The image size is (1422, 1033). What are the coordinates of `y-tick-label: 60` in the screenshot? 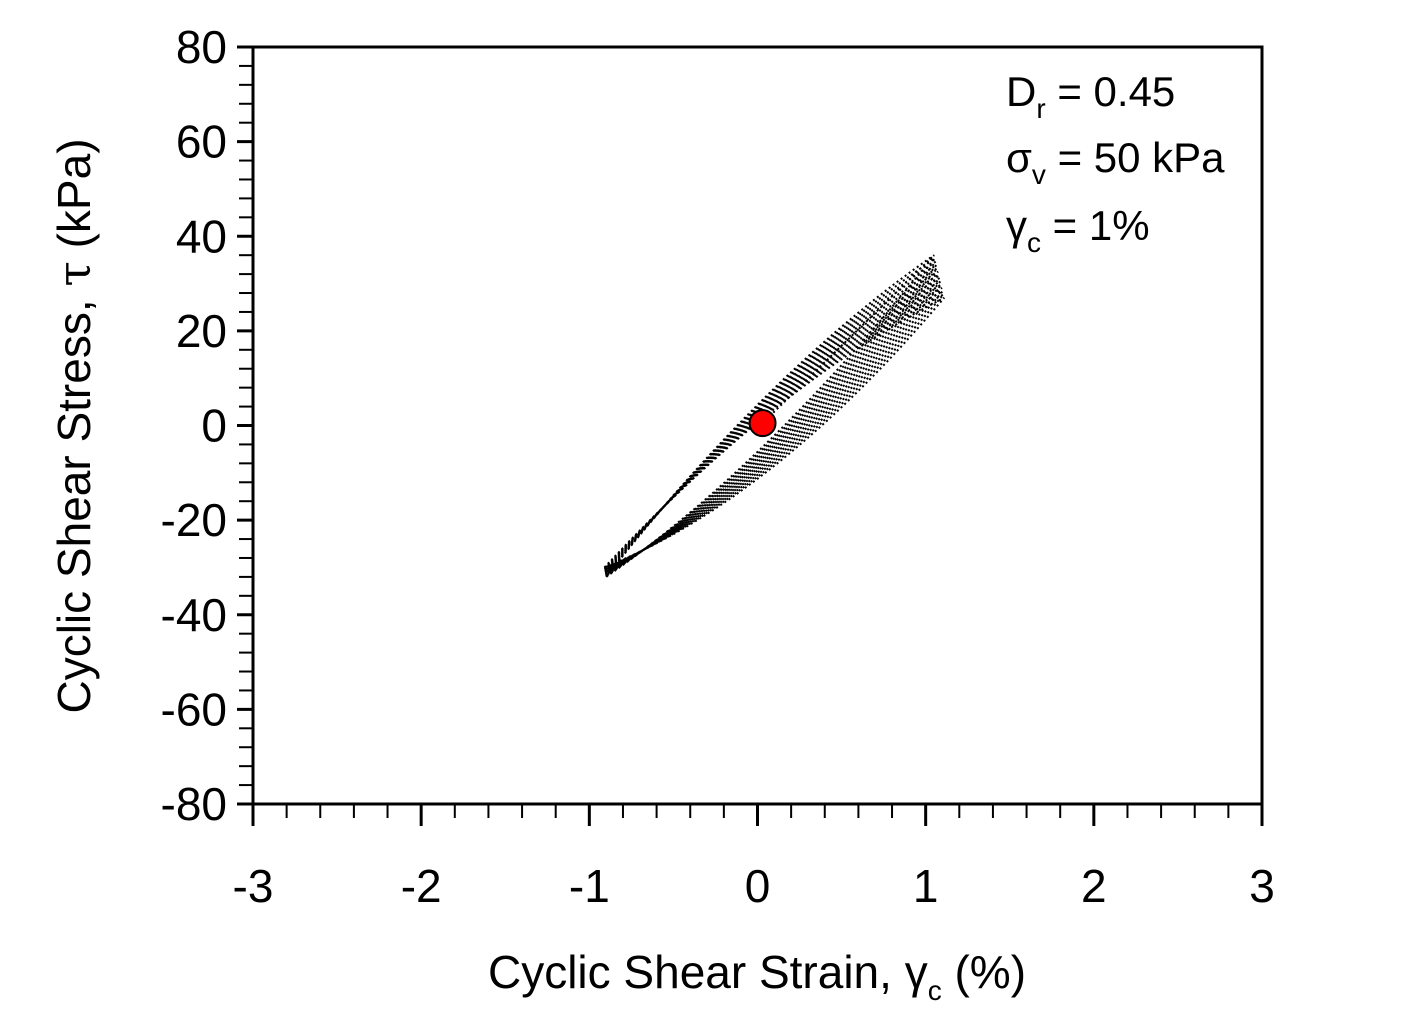 It's located at (201, 142).